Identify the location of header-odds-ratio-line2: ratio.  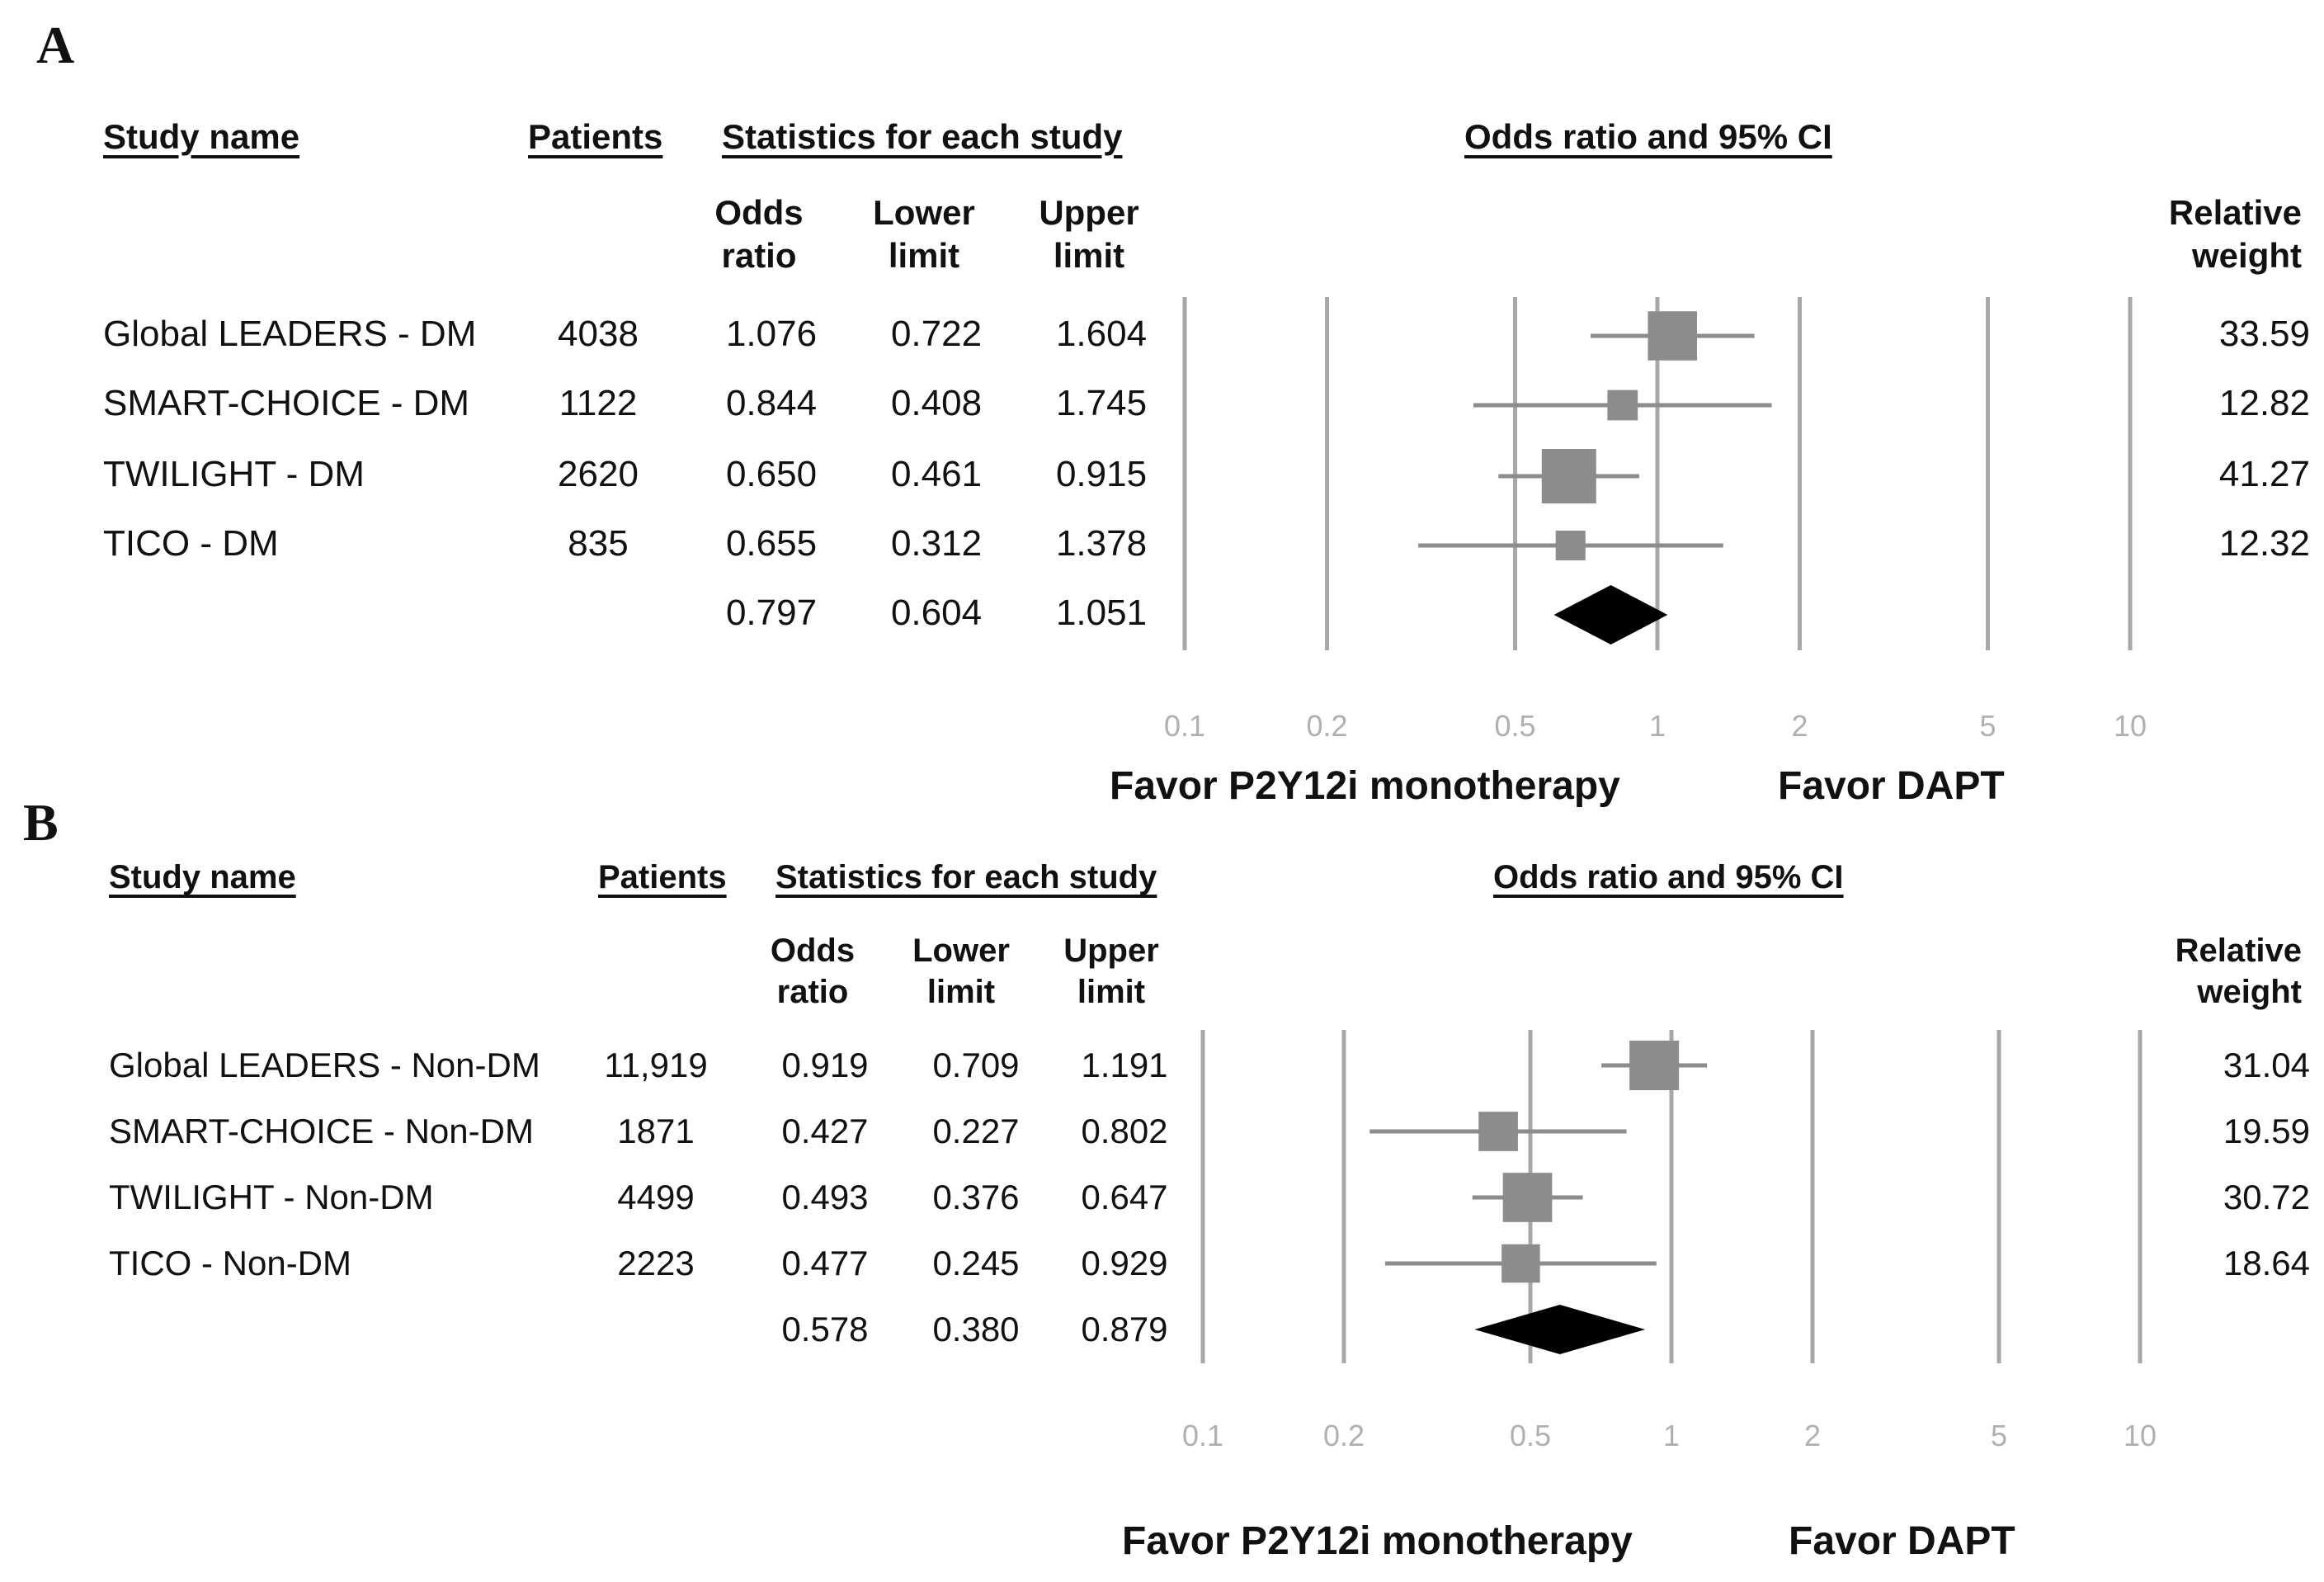
(759, 255).